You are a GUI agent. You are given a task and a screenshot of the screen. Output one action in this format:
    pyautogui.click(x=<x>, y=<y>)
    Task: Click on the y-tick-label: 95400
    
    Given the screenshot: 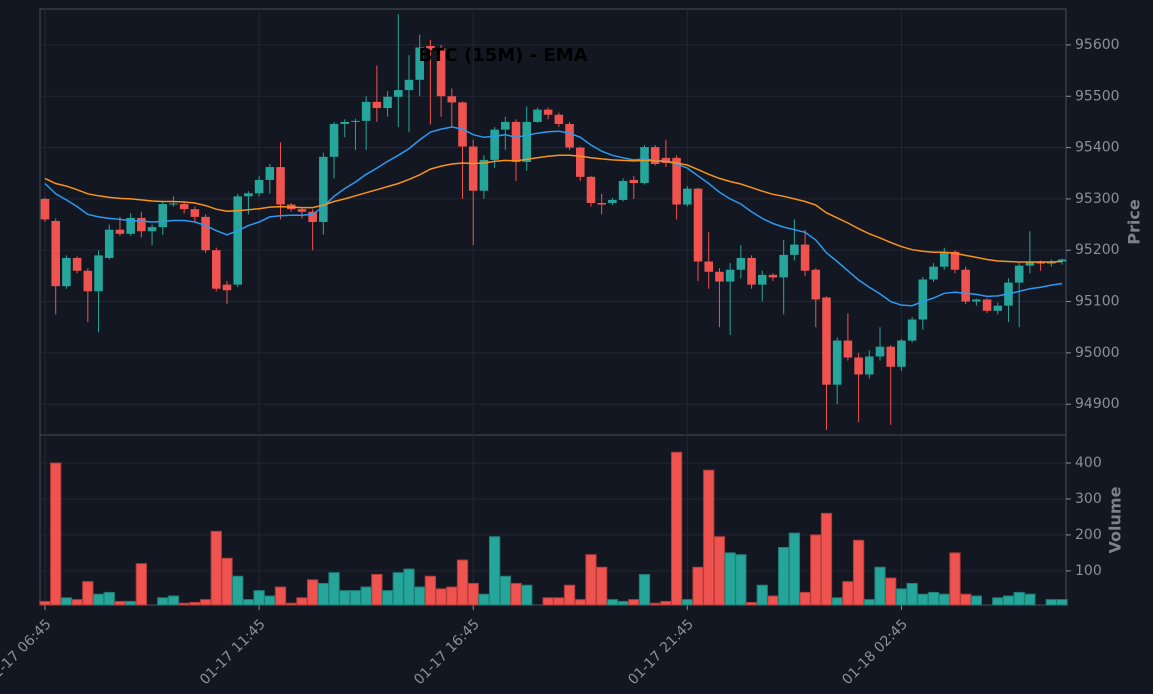 What is the action you would take?
    pyautogui.click(x=1097, y=148)
    